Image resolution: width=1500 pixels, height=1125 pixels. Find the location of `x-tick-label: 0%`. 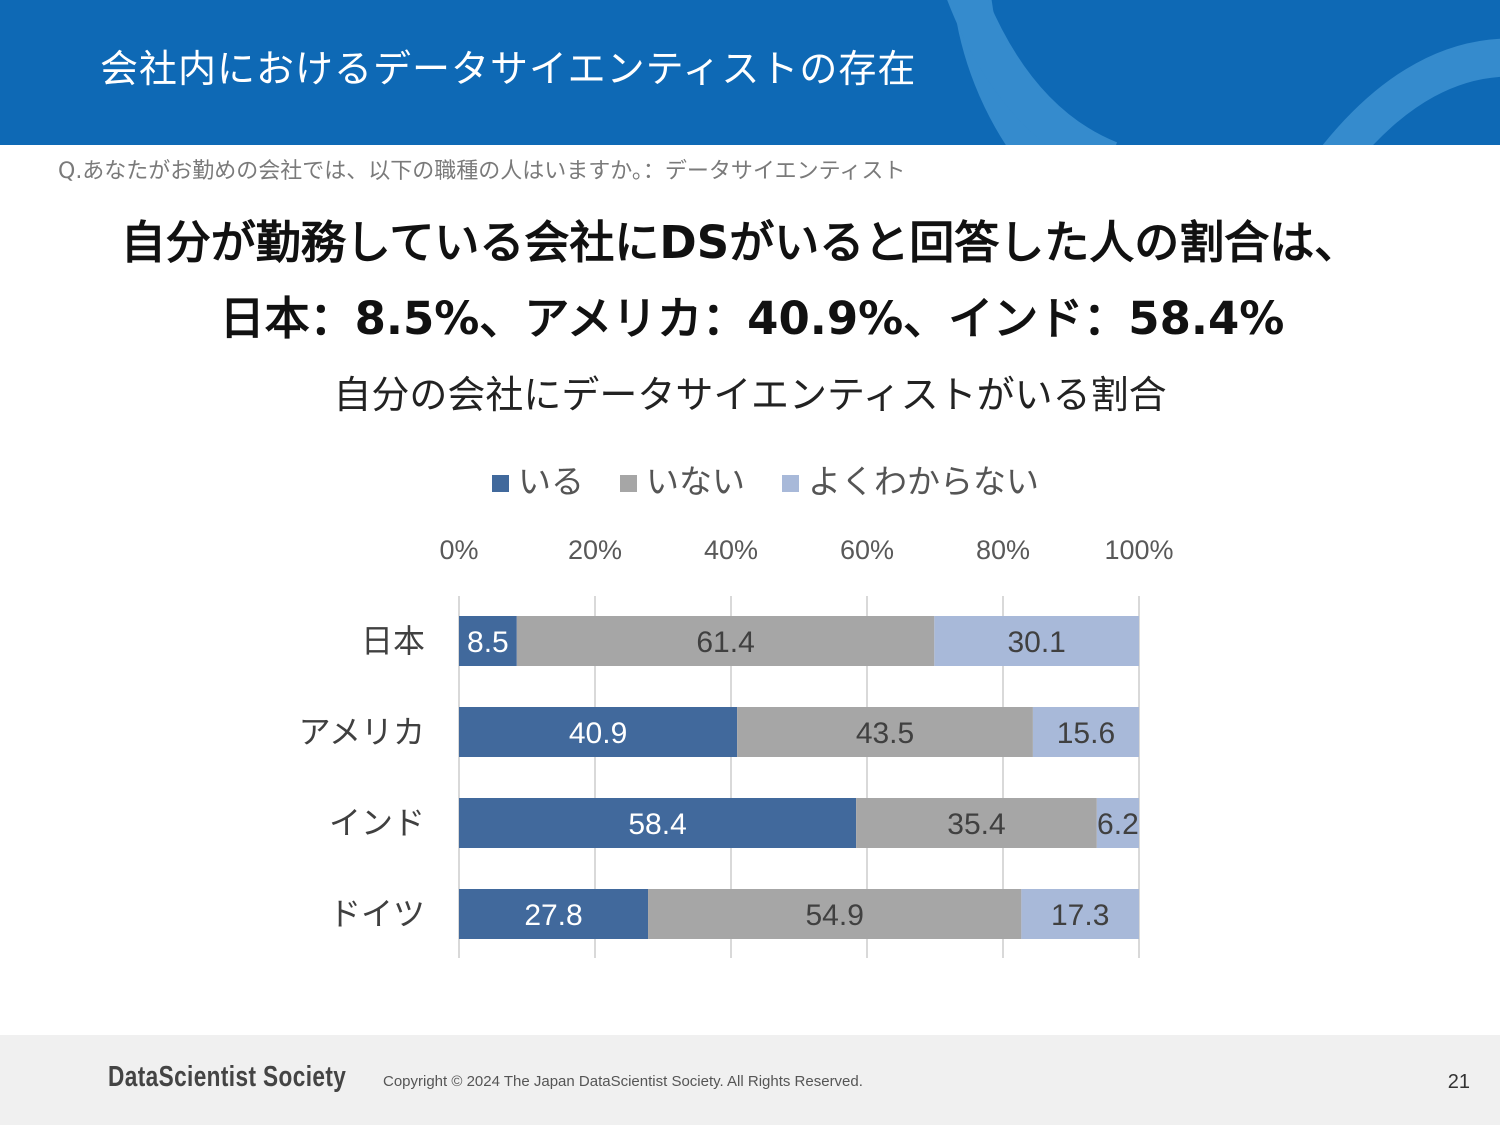

x-tick-label: 0% is located at coordinates (458, 550).